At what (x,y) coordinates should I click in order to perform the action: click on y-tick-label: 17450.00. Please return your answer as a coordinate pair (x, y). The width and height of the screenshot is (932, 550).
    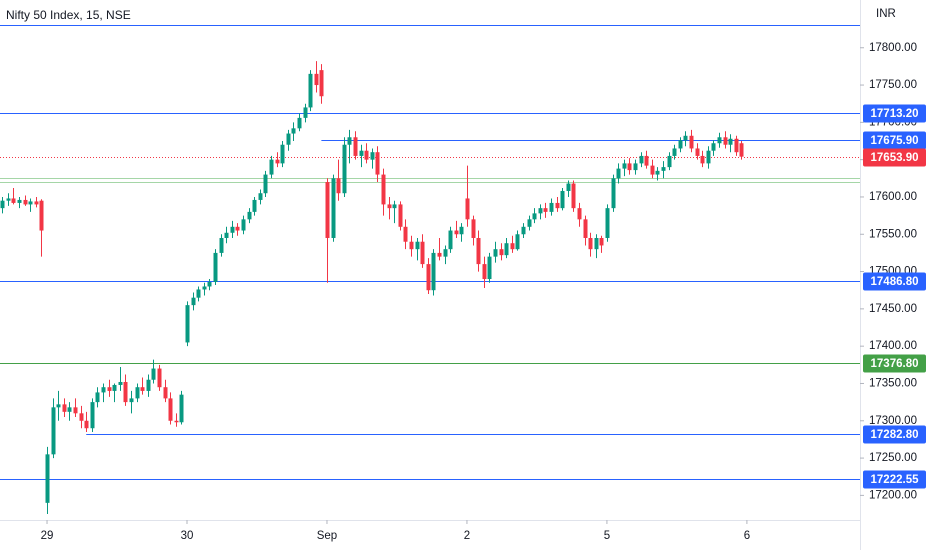
    Looking at the image, I should click on (893, 309).